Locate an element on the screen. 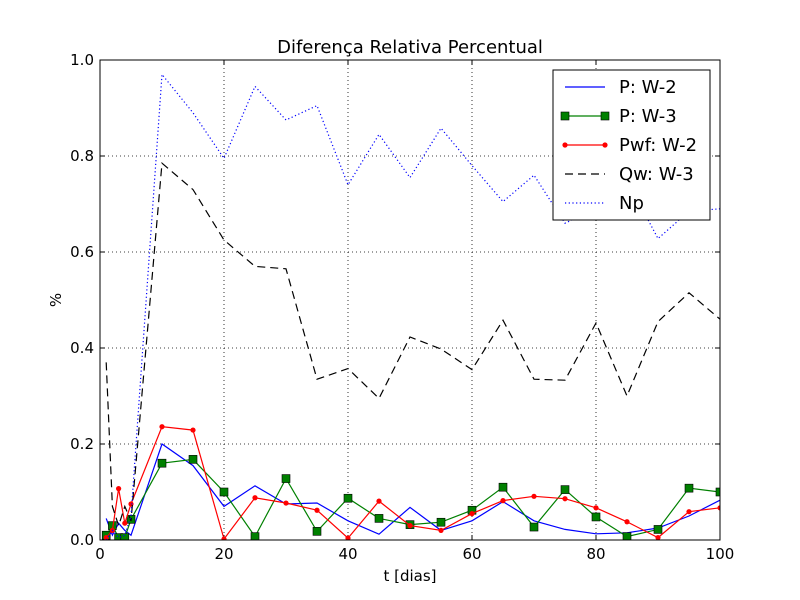 Image resolution: width=800 pixels, height=600 pixels. legend-label-pwf-w-2: Pwf: W-2 is located at coordinates (658, 145).